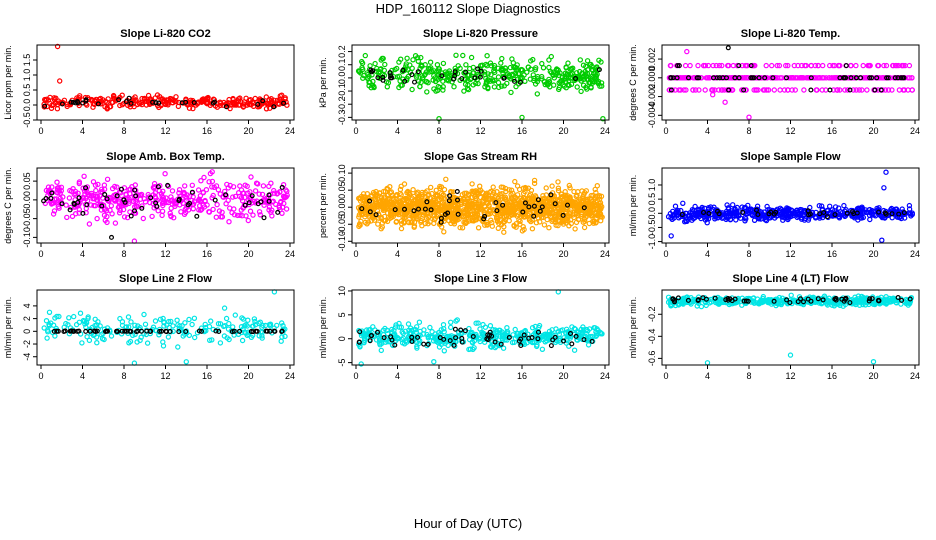  I want to click on y-tick-label: 0.002, so click(652, 59).